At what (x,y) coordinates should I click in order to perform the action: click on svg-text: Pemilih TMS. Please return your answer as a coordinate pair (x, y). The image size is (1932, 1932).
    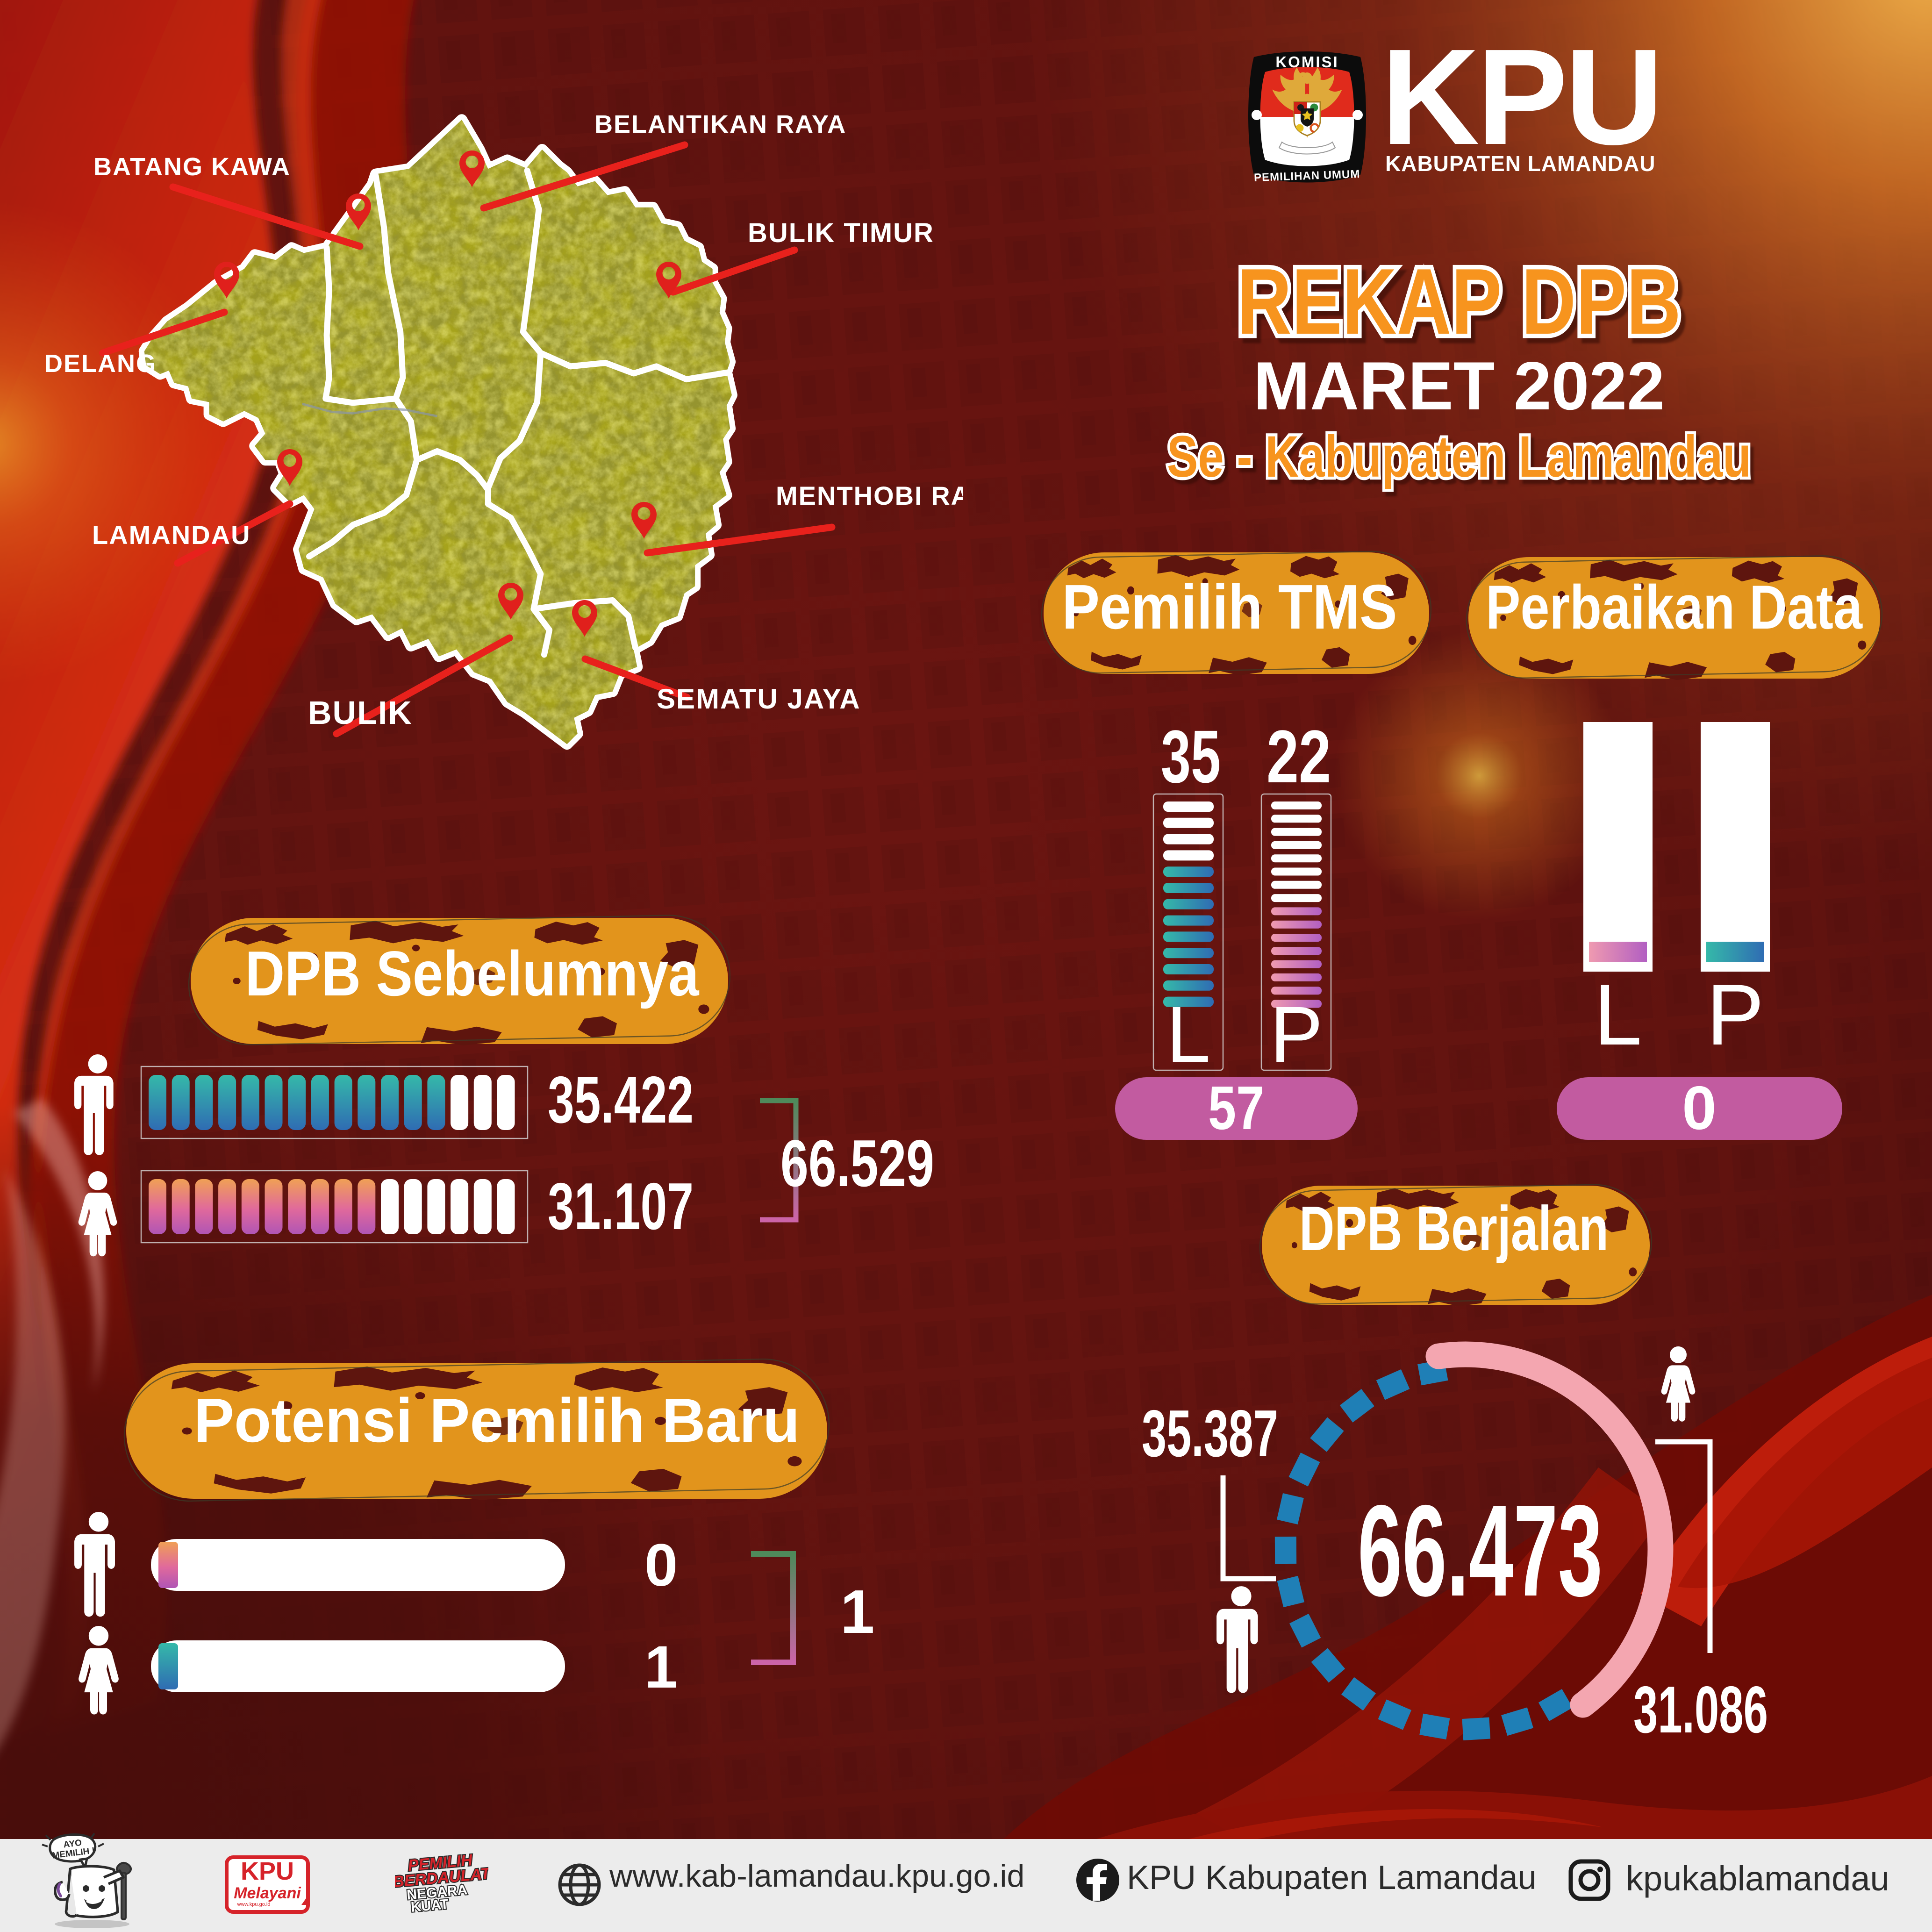
    Looking at the image, I should click on (1229, 607).